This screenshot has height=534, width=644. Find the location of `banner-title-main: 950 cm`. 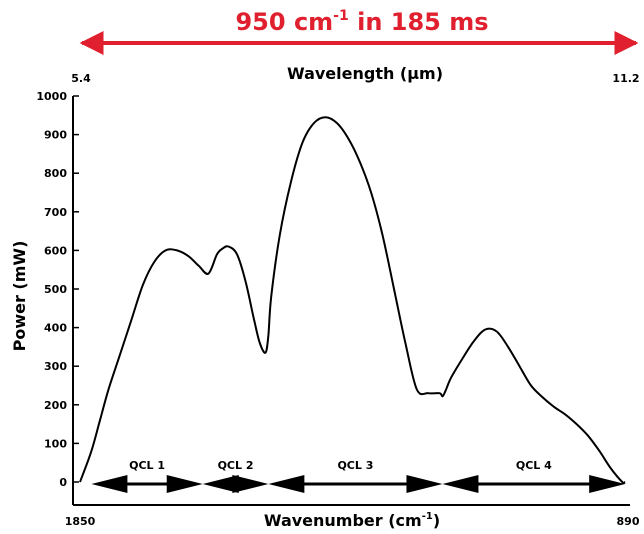

banner-title-main: 950 cm is located at coordinates (284, 22).